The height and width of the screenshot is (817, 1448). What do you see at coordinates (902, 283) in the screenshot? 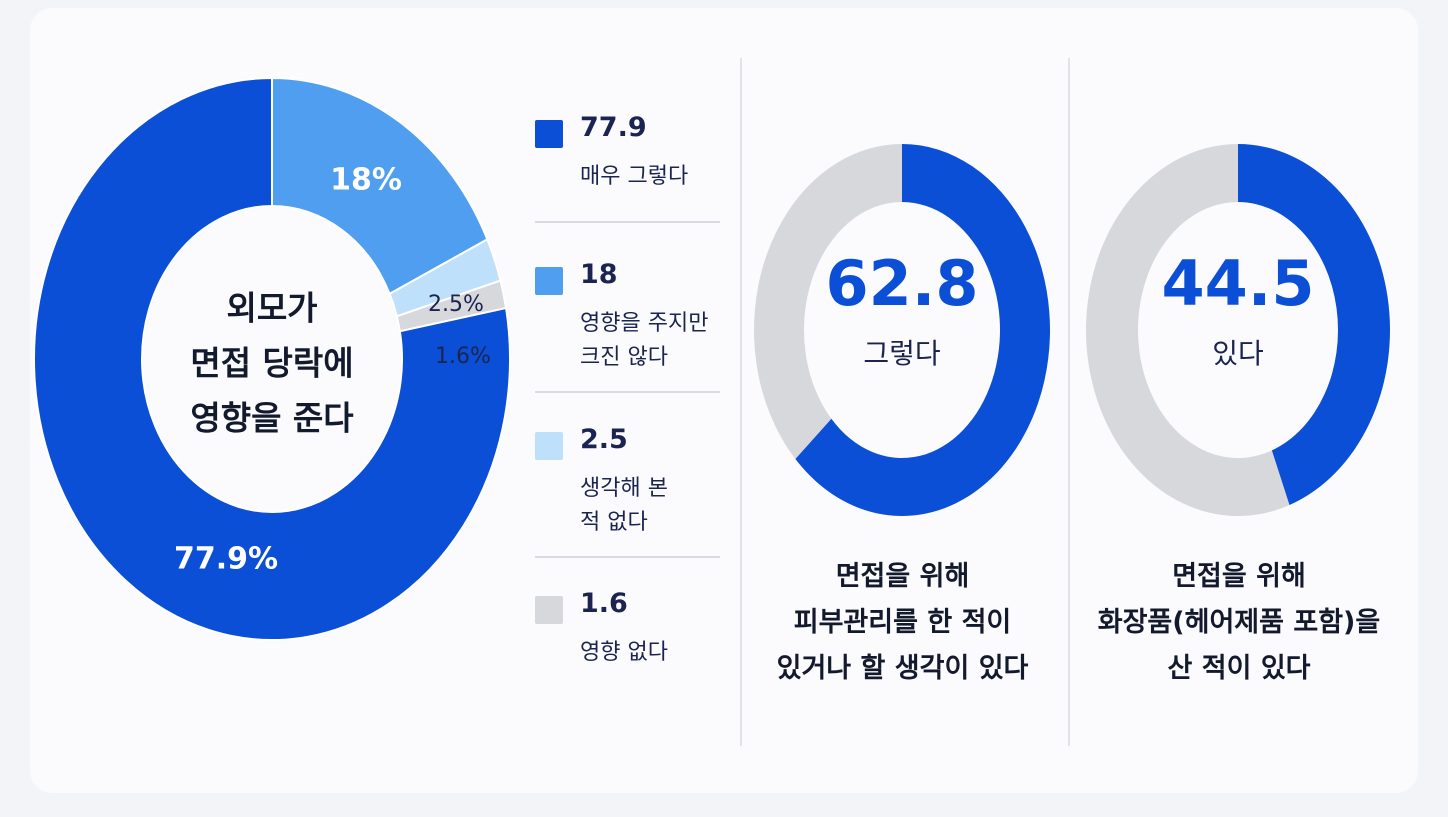
I see `donut-center-value: 62.8` at bounding box center [902, 283].